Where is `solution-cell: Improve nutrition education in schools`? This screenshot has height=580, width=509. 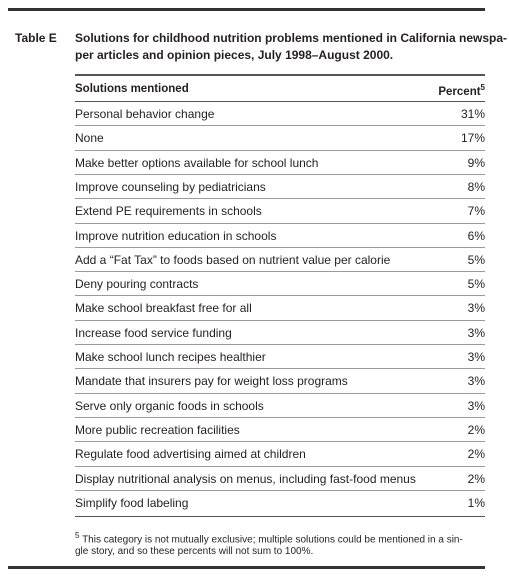 solution-cell: Improve nutrition education in schools is located at coordinates (176, 235).